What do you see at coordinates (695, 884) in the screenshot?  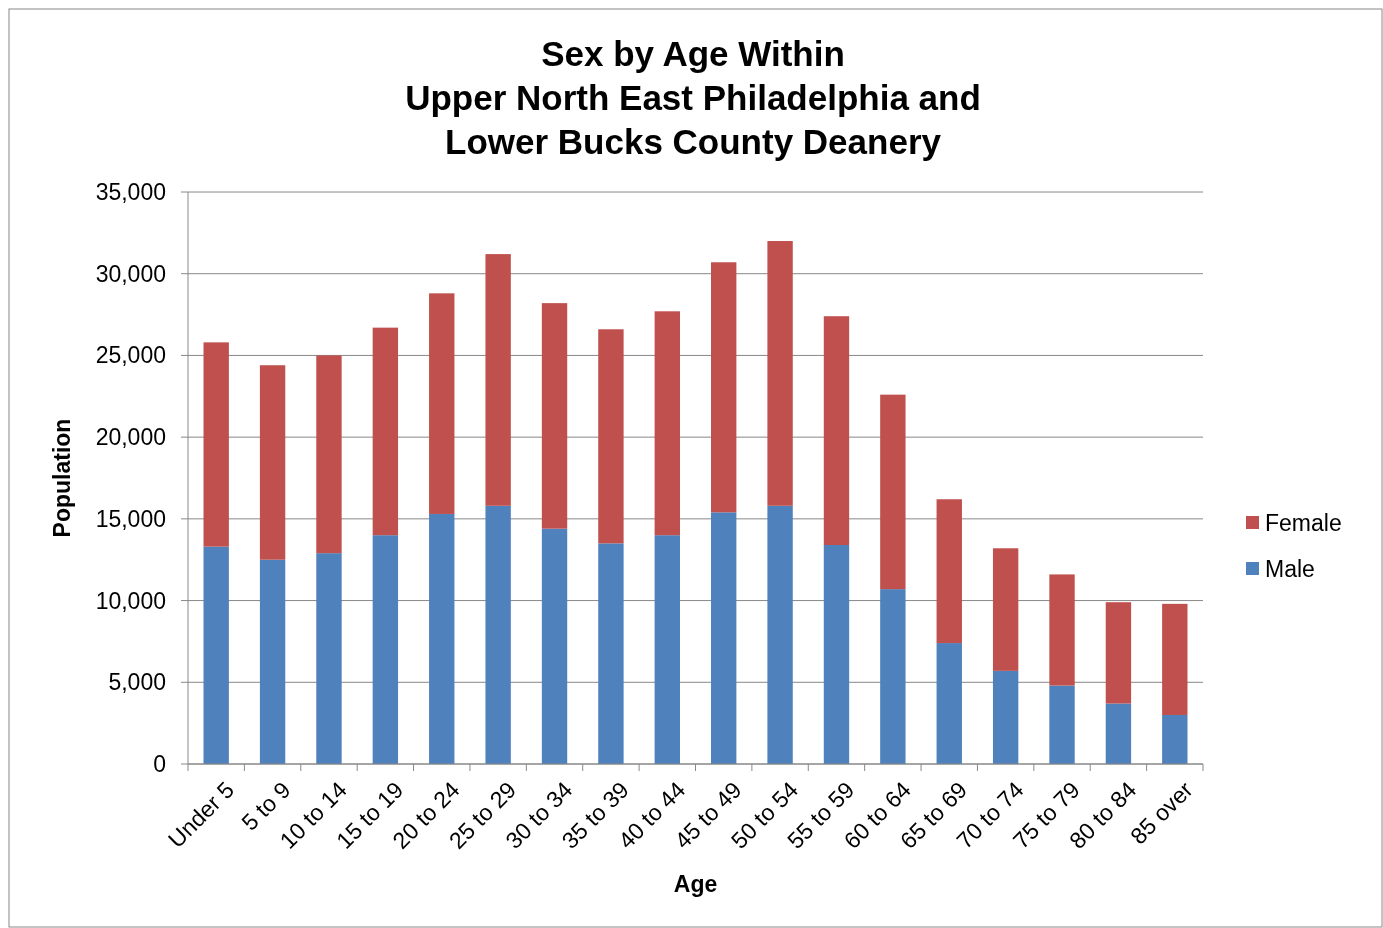 I see `x-axis-title: Age` at bounding box center [695, 884].